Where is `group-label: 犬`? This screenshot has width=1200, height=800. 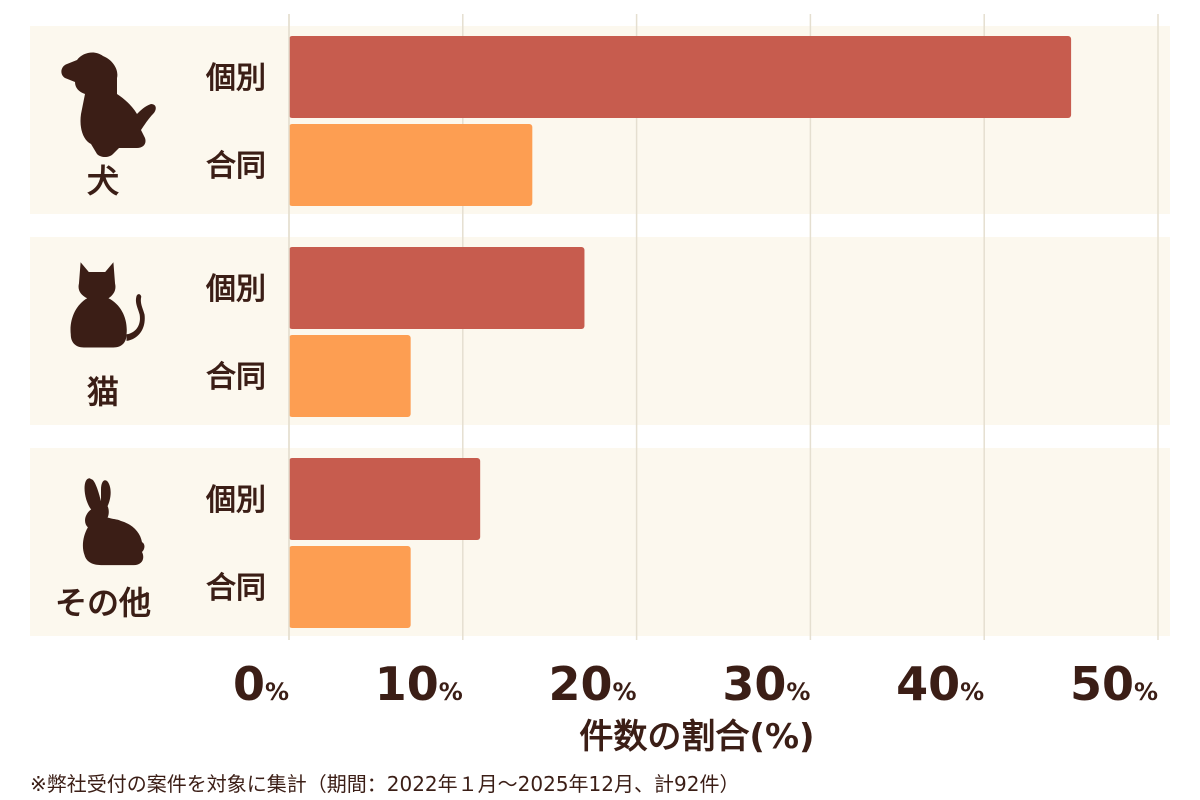 group-label: 犬 is located at coordinates (103, 181).